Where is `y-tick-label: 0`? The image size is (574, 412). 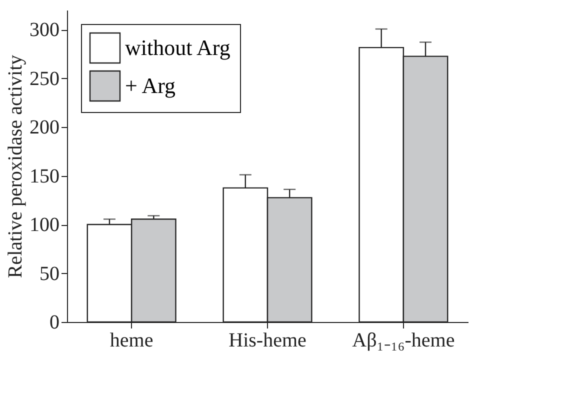 y-tick-label: 0 is located at coordinates (55, 323).